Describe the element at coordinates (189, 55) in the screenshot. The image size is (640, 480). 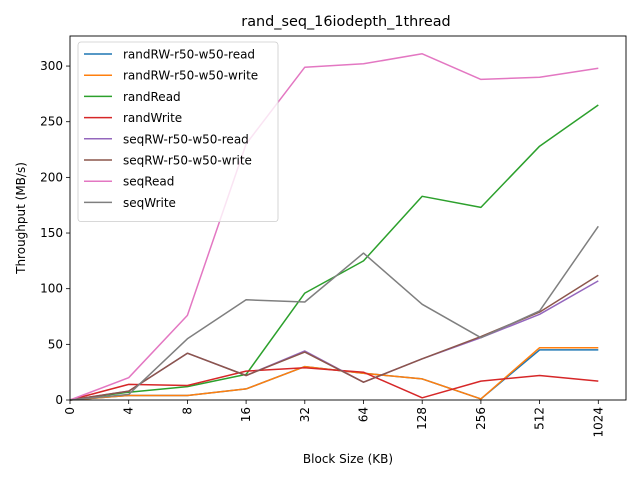
I see `legend-label: randRW-r50-w50-read` at that location.